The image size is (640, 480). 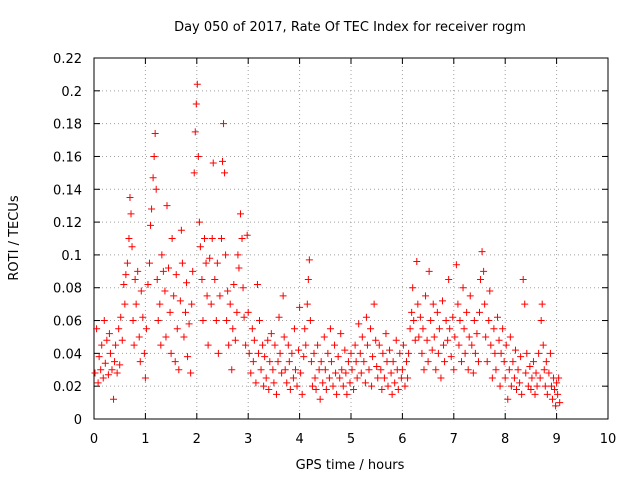 I want to click on x-tick-label: 5, so click(x=351, y=439).